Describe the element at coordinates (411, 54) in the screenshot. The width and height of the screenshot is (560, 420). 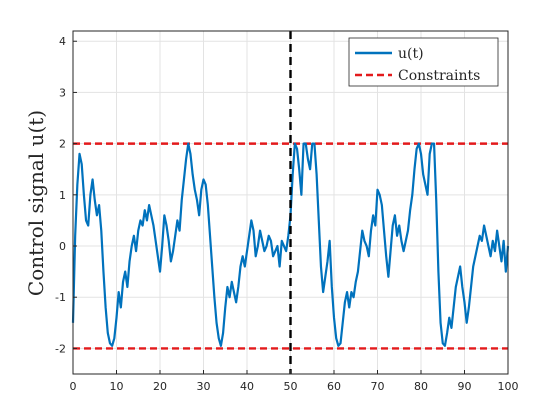
I see `legend-label-u: u(t)` at that location.